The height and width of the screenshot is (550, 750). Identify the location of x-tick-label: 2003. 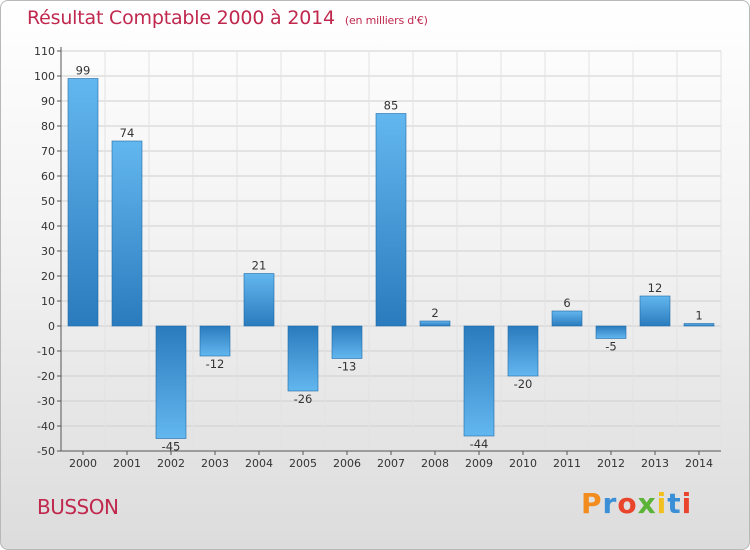
(215, 463).